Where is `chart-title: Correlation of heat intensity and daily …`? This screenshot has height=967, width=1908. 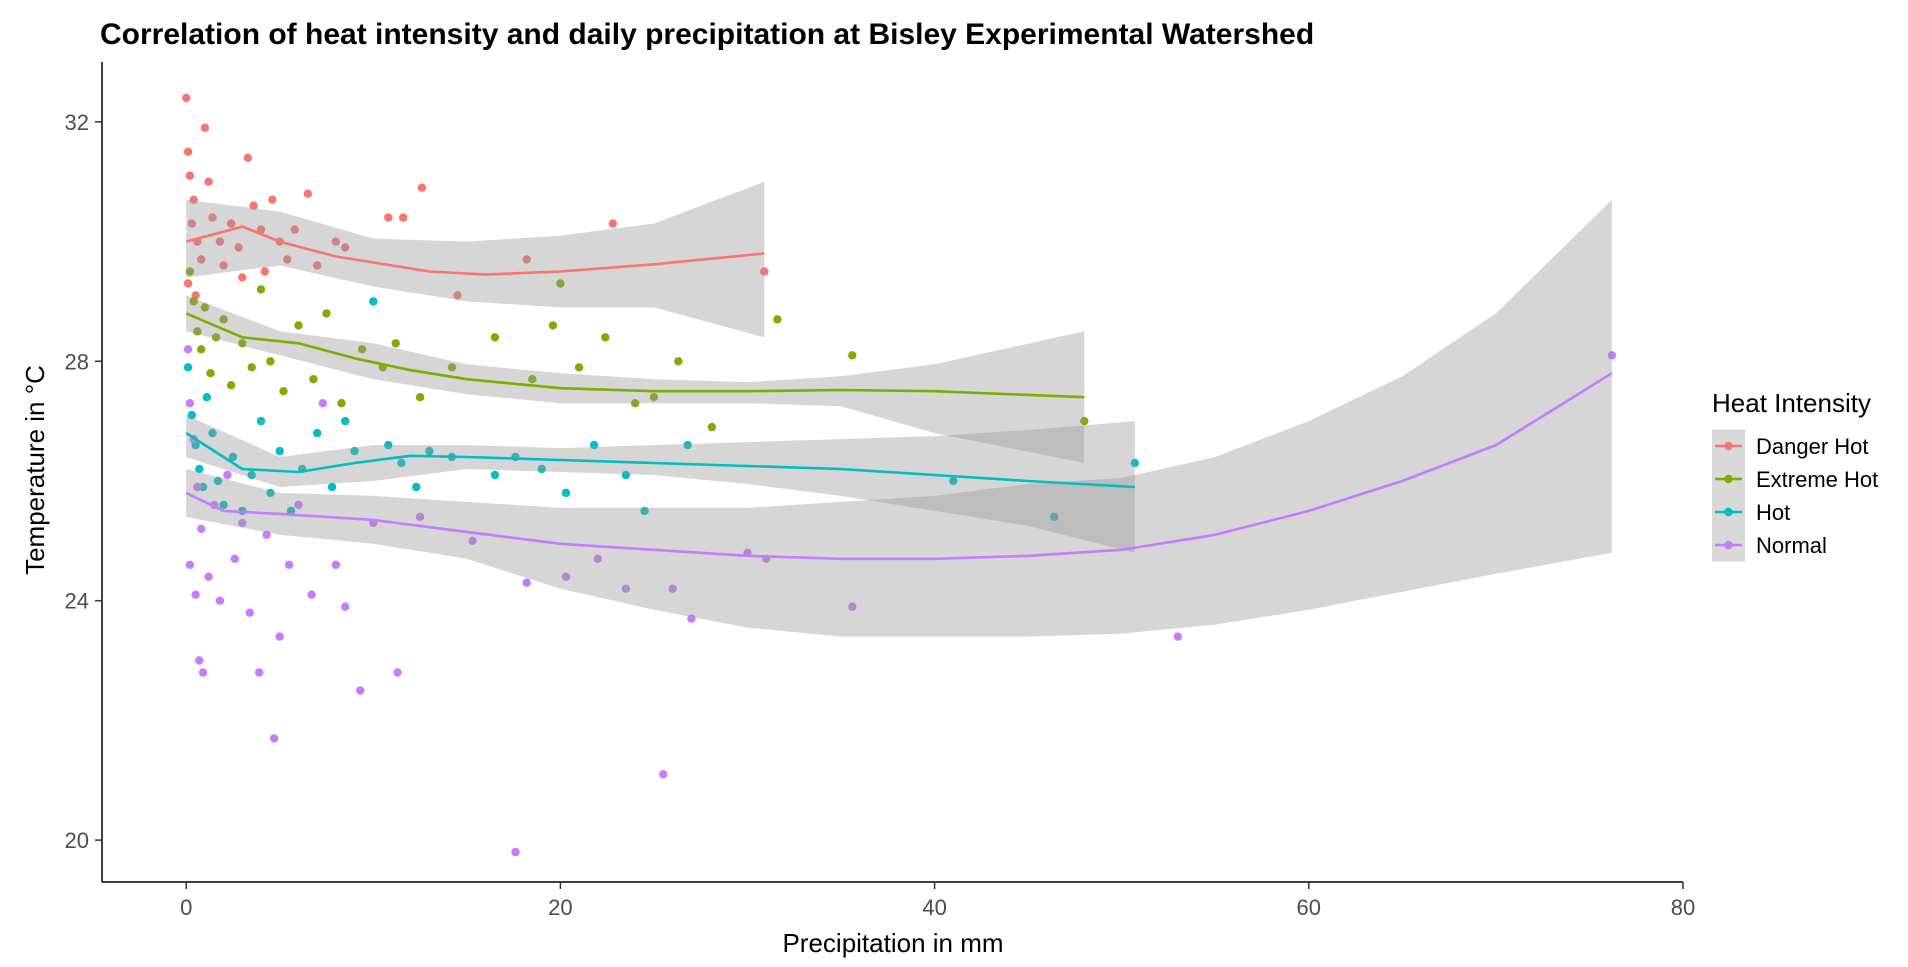
chart-title: Correlation of heat intensity and daily … is located at coordinates (707, 34).